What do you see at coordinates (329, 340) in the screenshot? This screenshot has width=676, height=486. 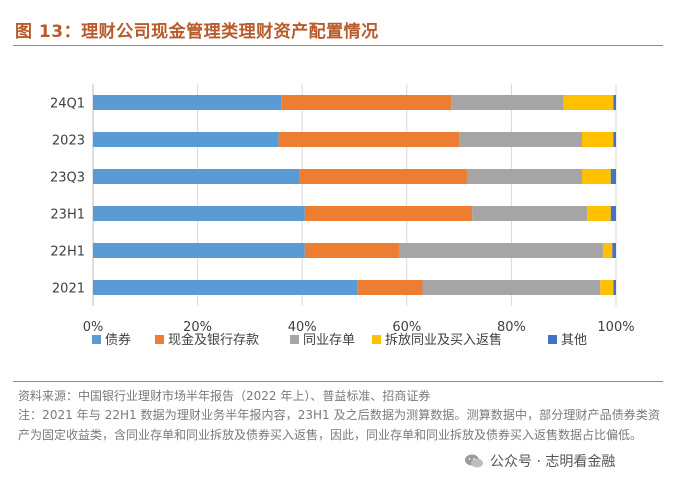 I see `legend-label: 同业存单` at bounding box center [329, 340].